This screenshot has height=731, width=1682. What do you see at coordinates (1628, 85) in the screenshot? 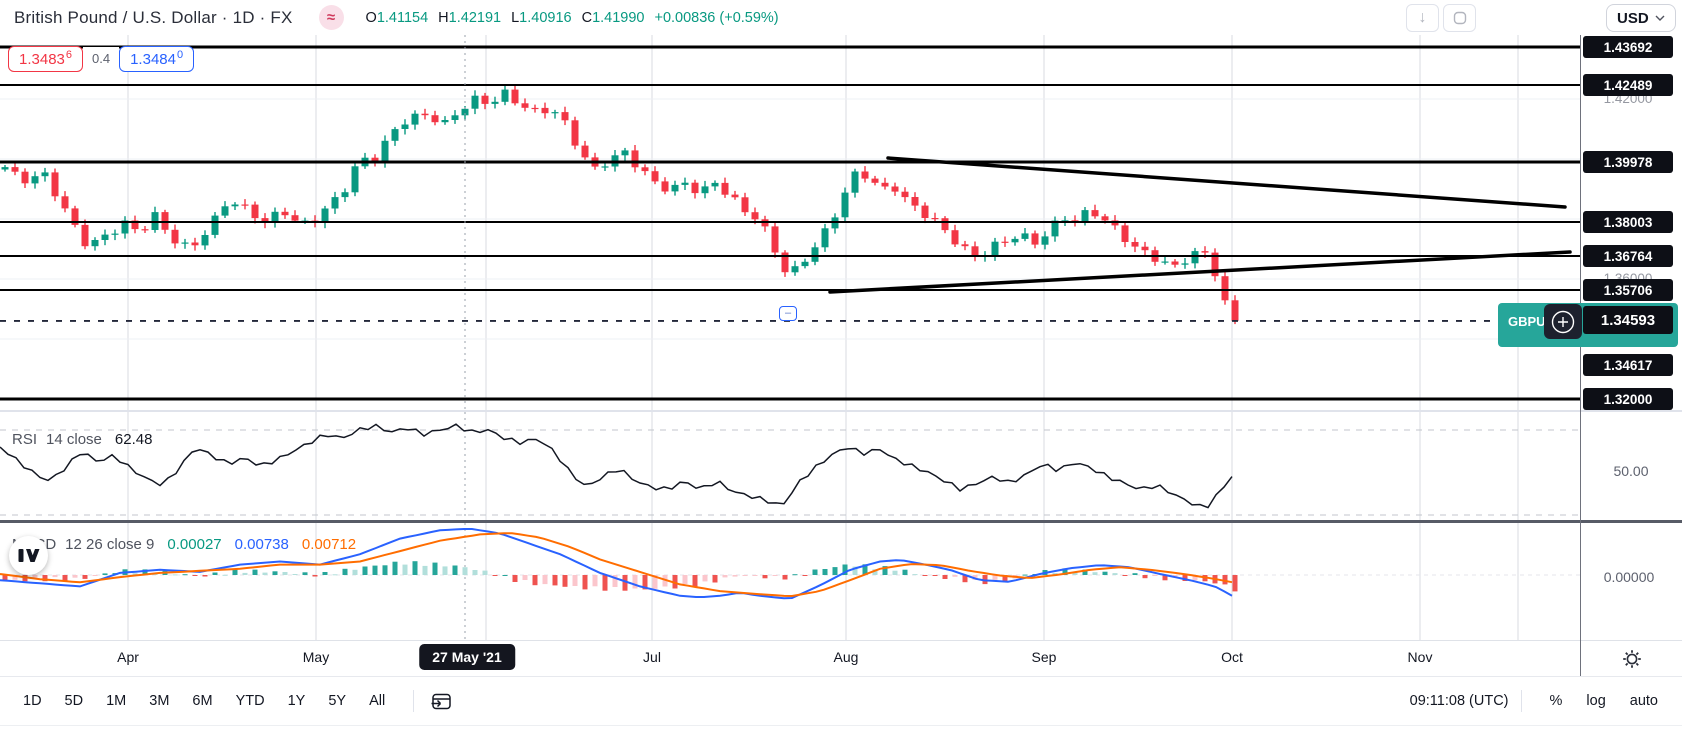
I see `price-level-badge: 1.42489` at bounding box center [1628, 85].